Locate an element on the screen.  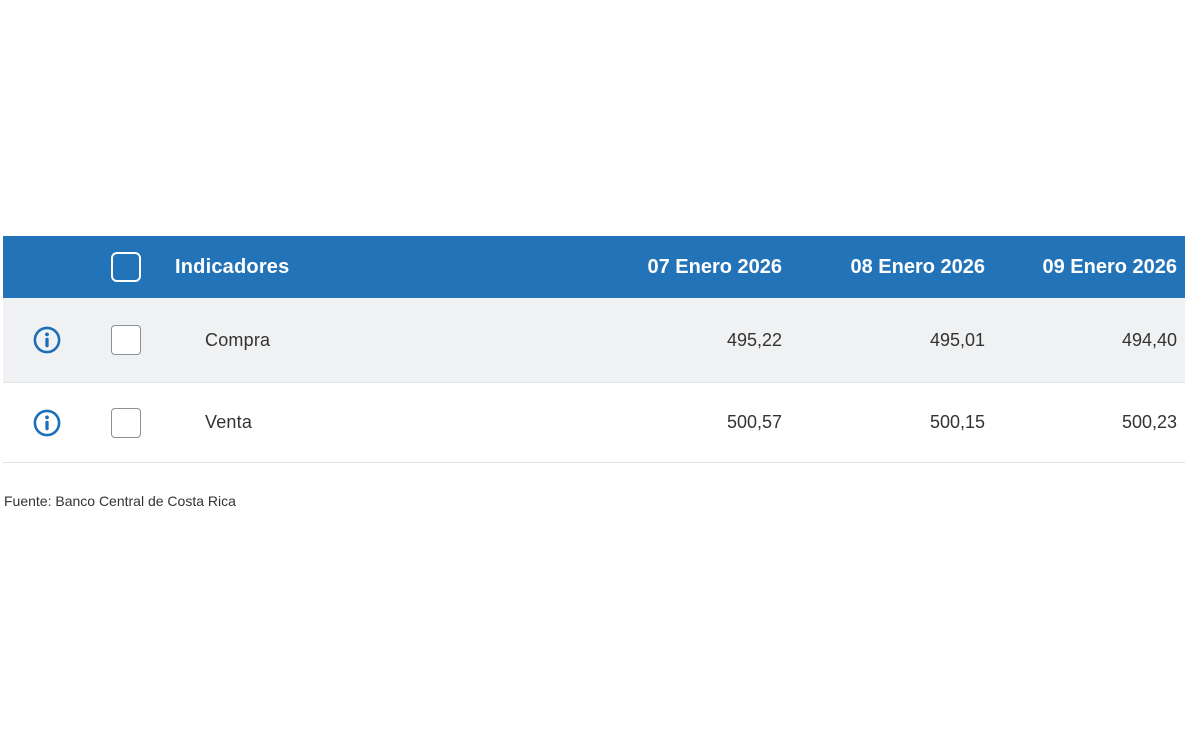
header-indicators-label: Indicadores is located at coordinates (232, 266).